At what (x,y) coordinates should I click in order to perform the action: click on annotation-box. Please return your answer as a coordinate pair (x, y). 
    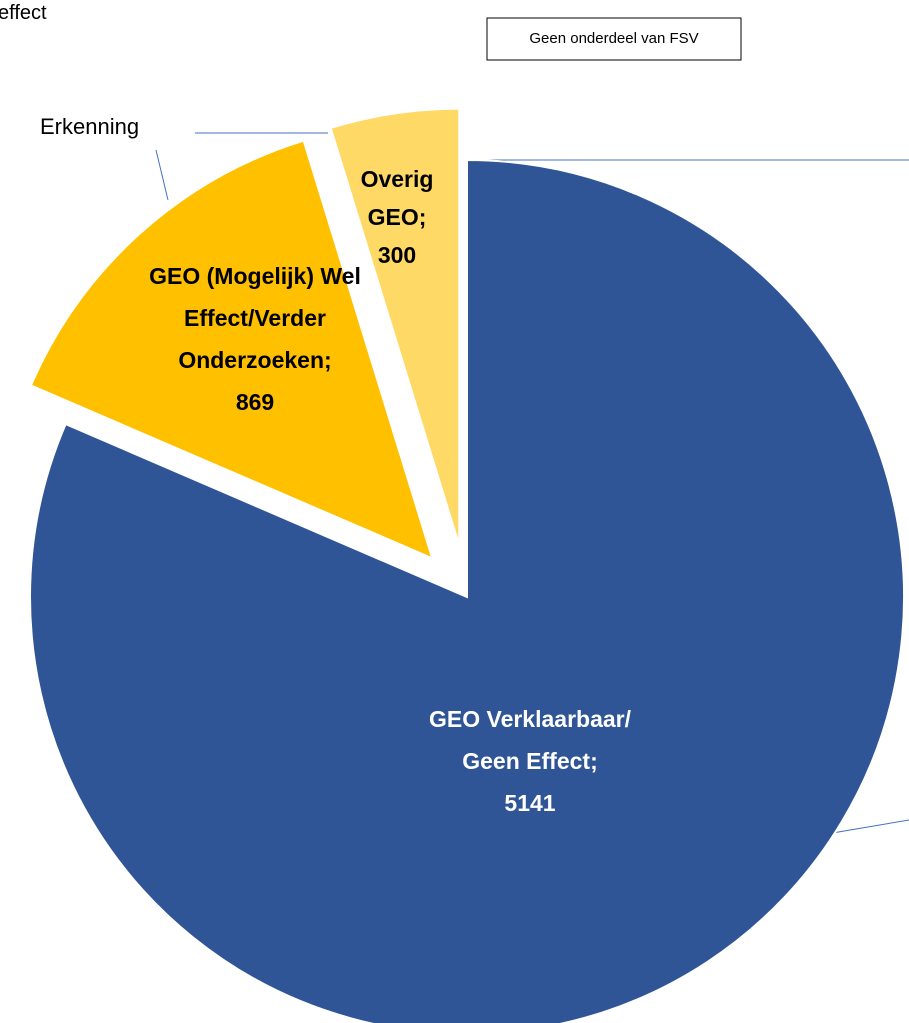
    Looking at the image, I should click on (614, 39).